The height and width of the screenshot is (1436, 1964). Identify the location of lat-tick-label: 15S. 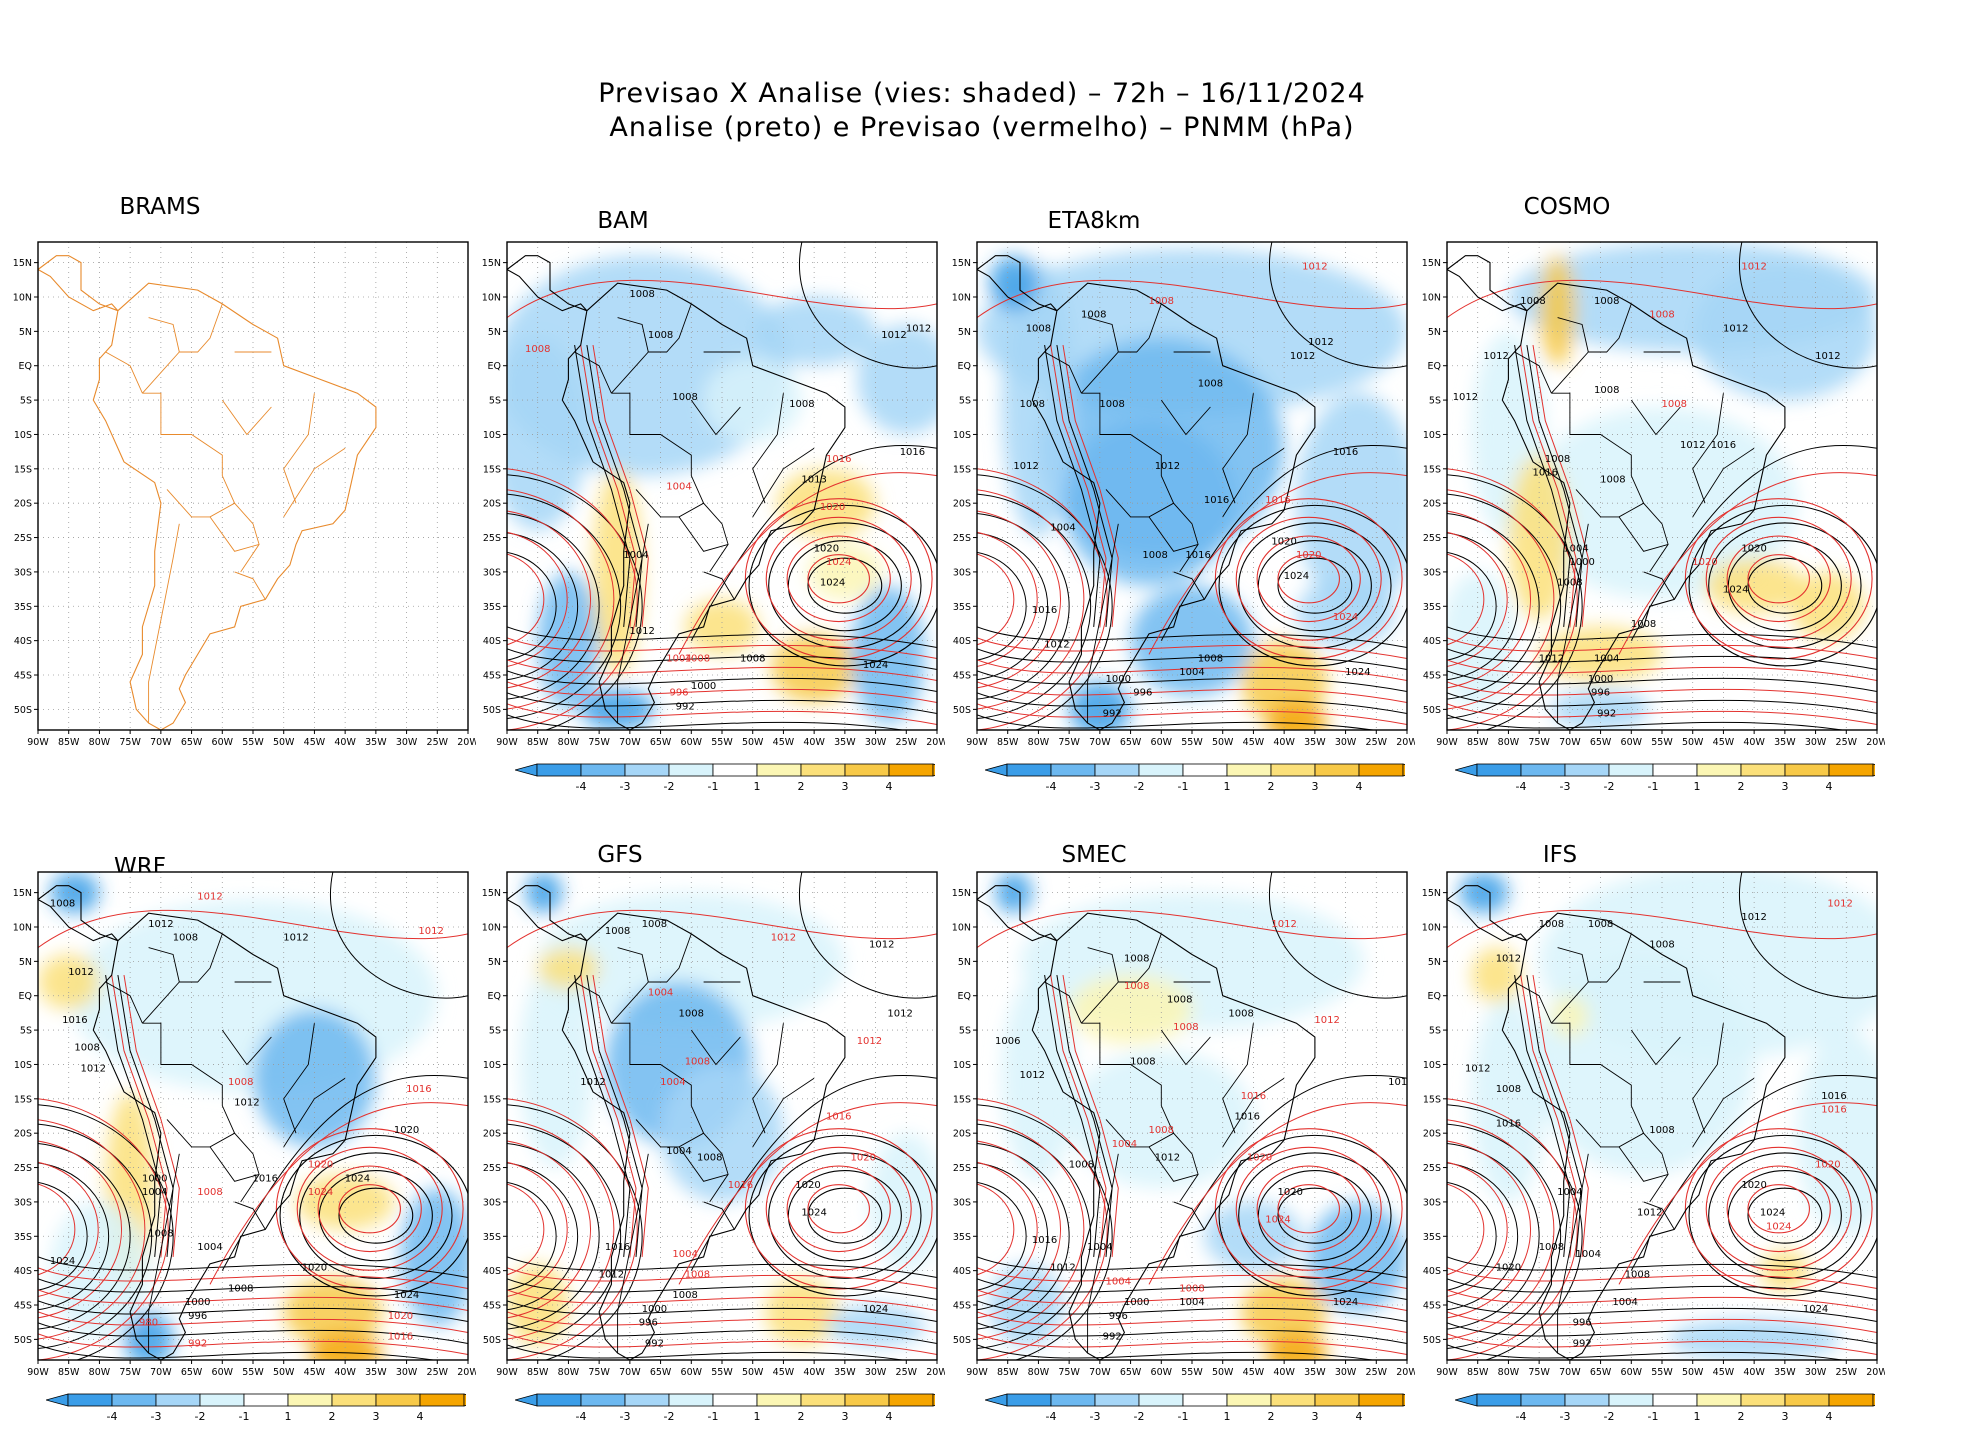
(962, 1099).